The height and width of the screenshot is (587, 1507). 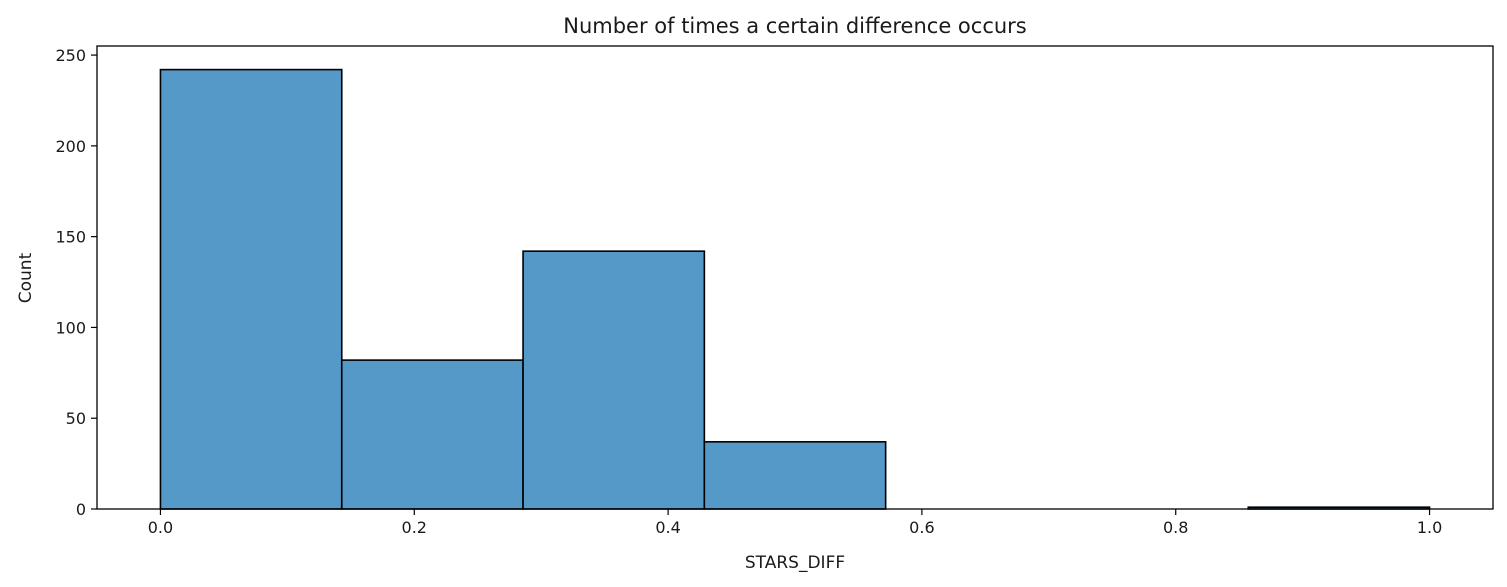 I want to click on x-tick-label-3: 0.6, so click(x=921, y=527).